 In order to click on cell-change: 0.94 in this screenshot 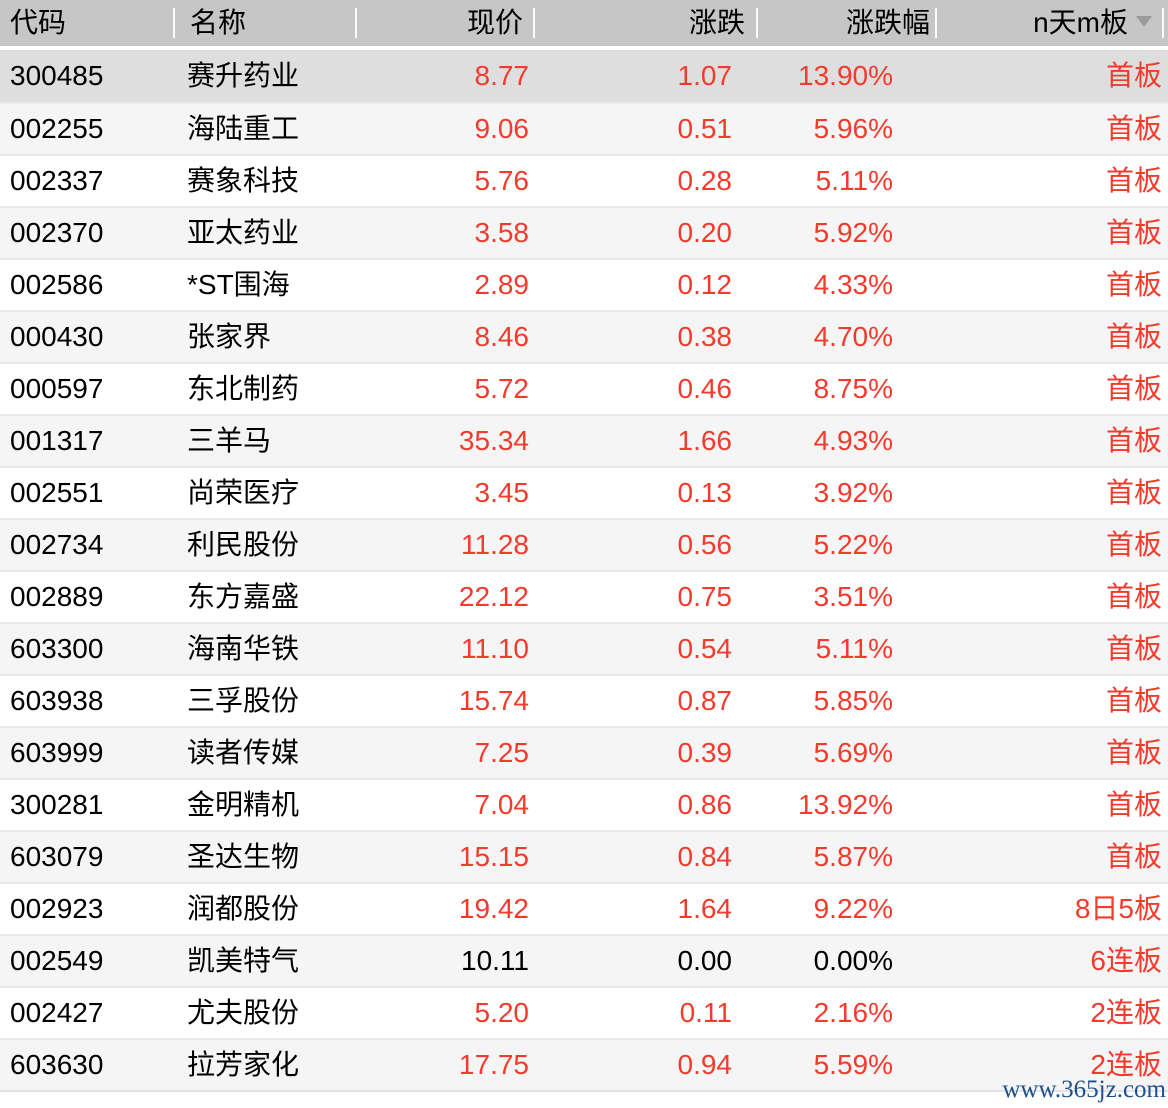, I will do `click(705, 1064)`.